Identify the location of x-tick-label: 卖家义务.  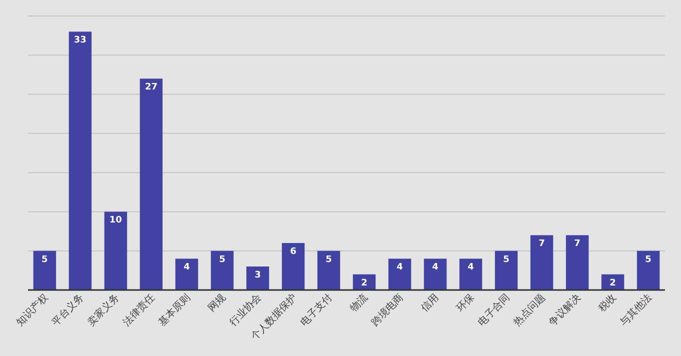
(103, 310).